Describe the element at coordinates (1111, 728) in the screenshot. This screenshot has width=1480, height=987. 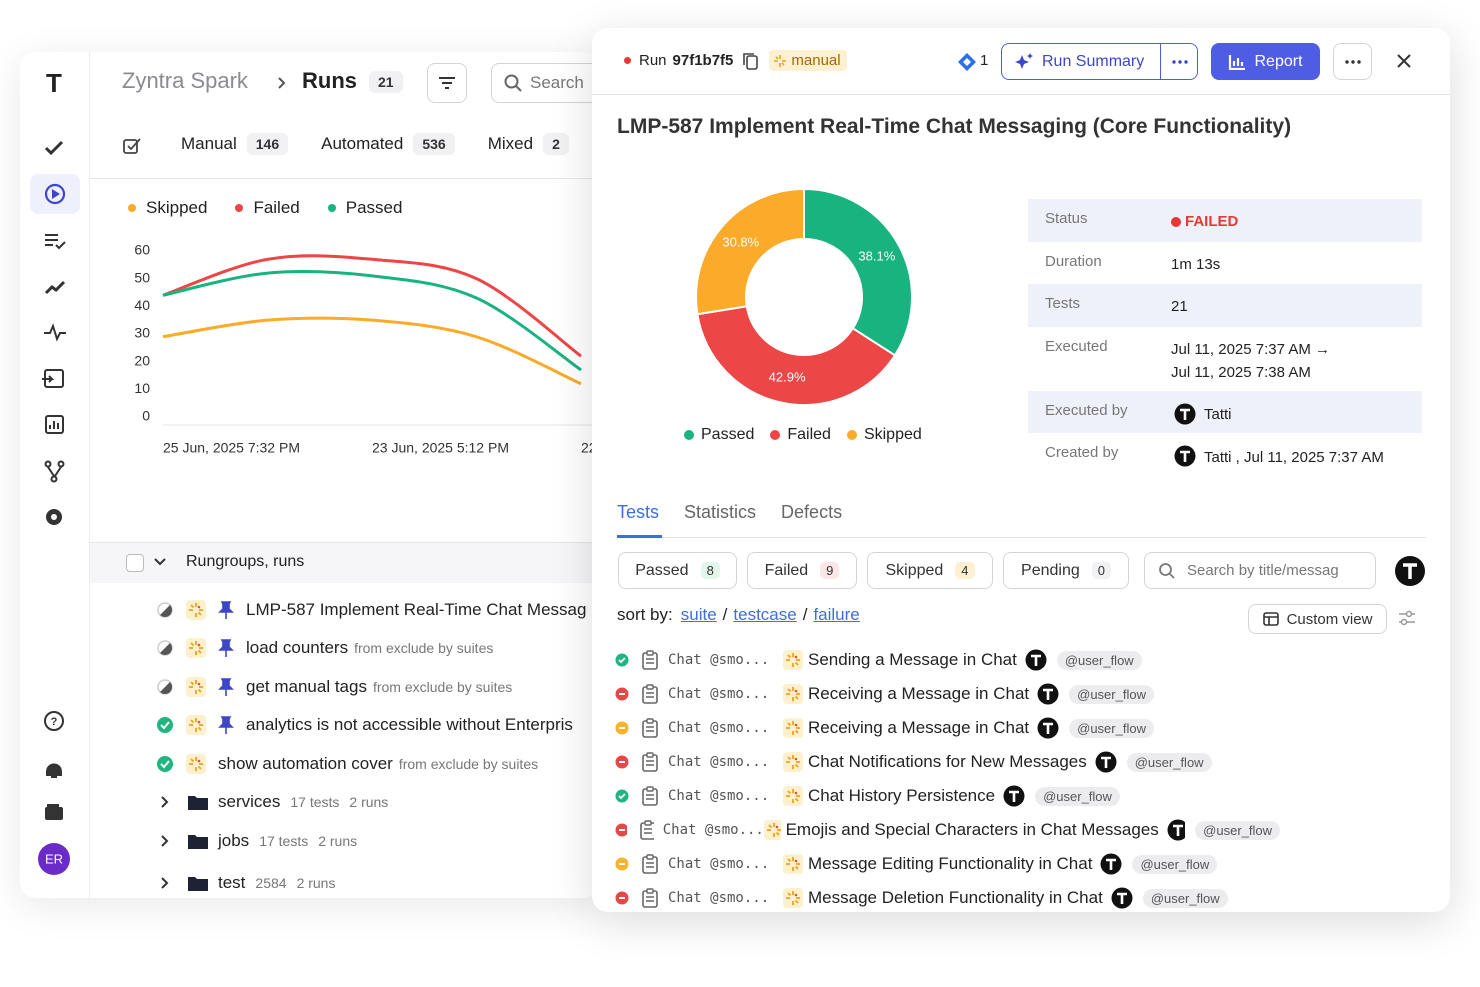
I see `test-tag: @user_flow` at that location.